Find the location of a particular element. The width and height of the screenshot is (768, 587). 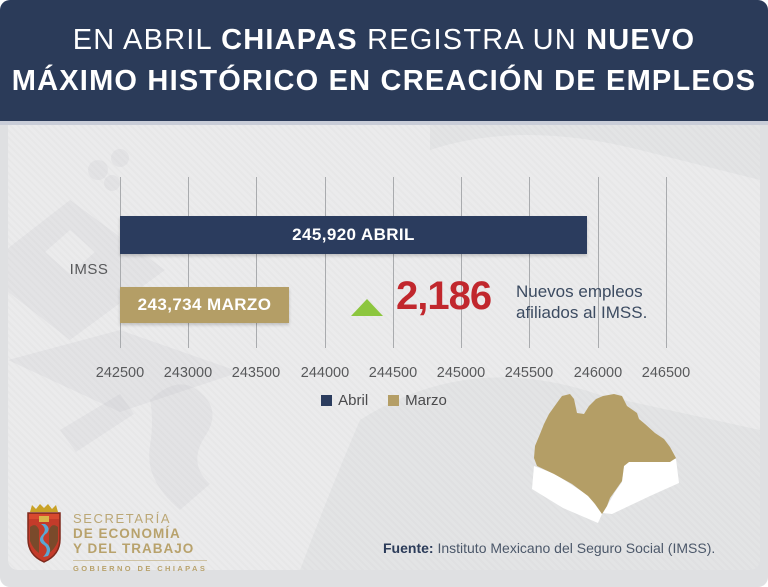

title-part: REGISTRA UN is located at coordinates (472, 39).